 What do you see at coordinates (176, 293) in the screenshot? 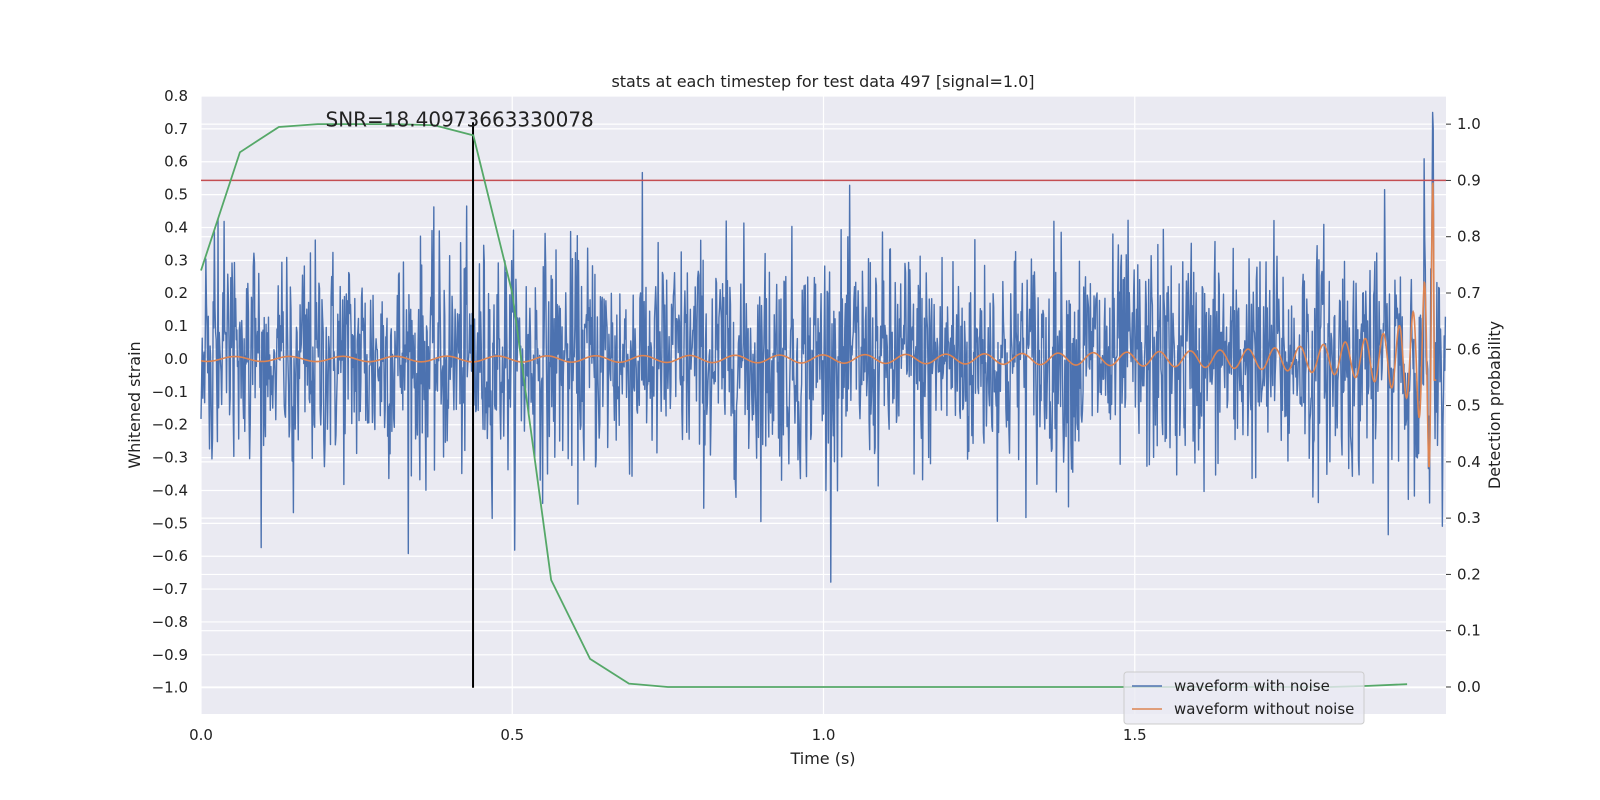
I see `y-tick-label: 0.2` at bounding box center [176, 293].